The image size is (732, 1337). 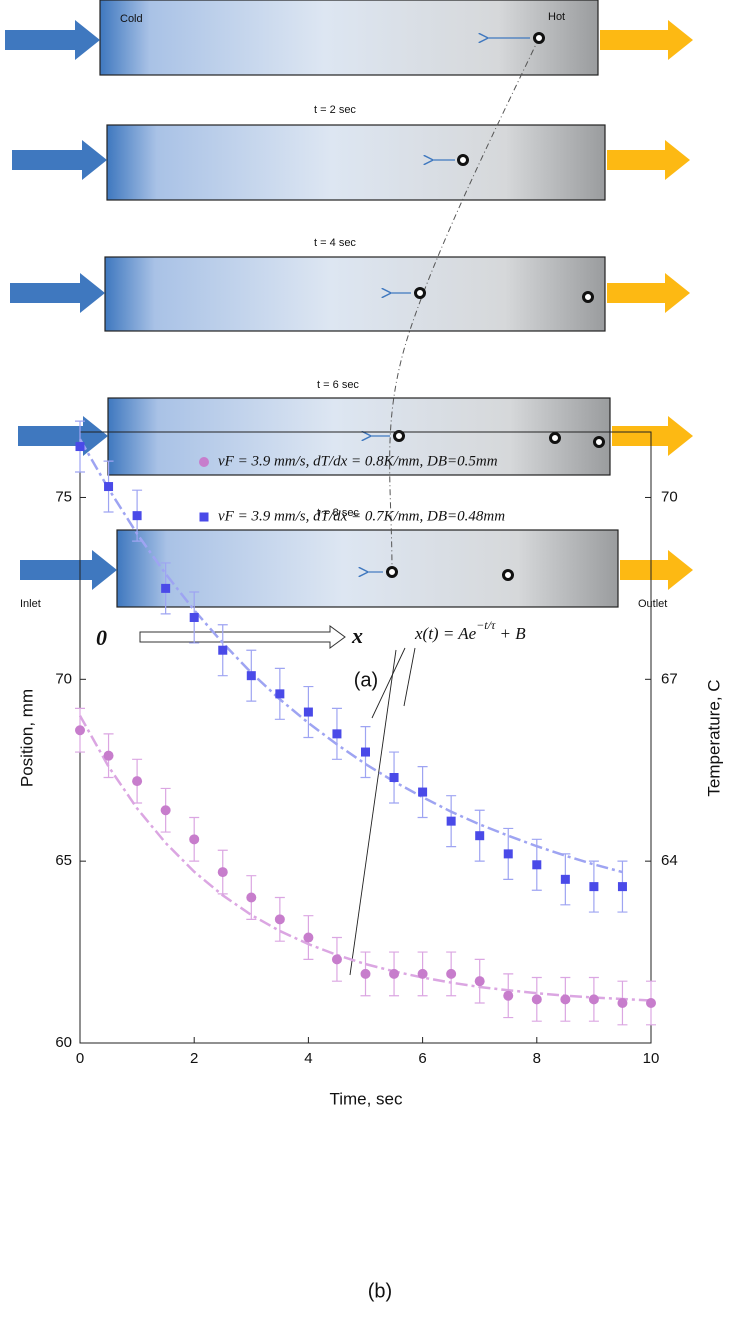 I want to click on x-tick-label: 0, so click(x=80, y=1058).